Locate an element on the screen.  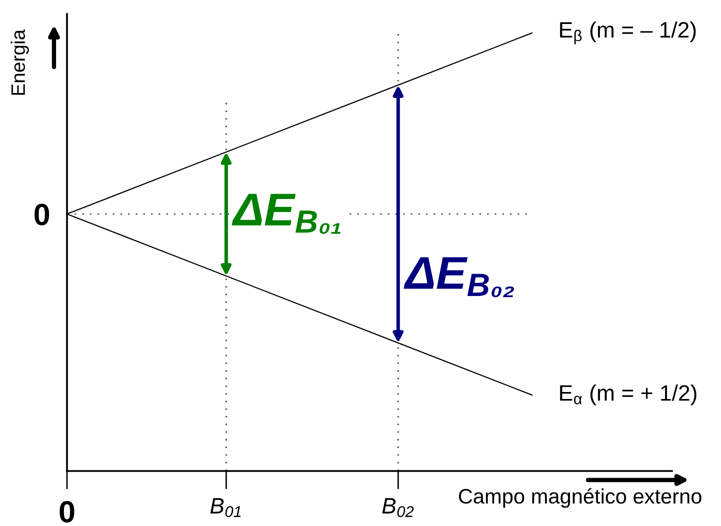
annotation: ΔE$_{B₀₂}$ is located at coordinates (459, 277).